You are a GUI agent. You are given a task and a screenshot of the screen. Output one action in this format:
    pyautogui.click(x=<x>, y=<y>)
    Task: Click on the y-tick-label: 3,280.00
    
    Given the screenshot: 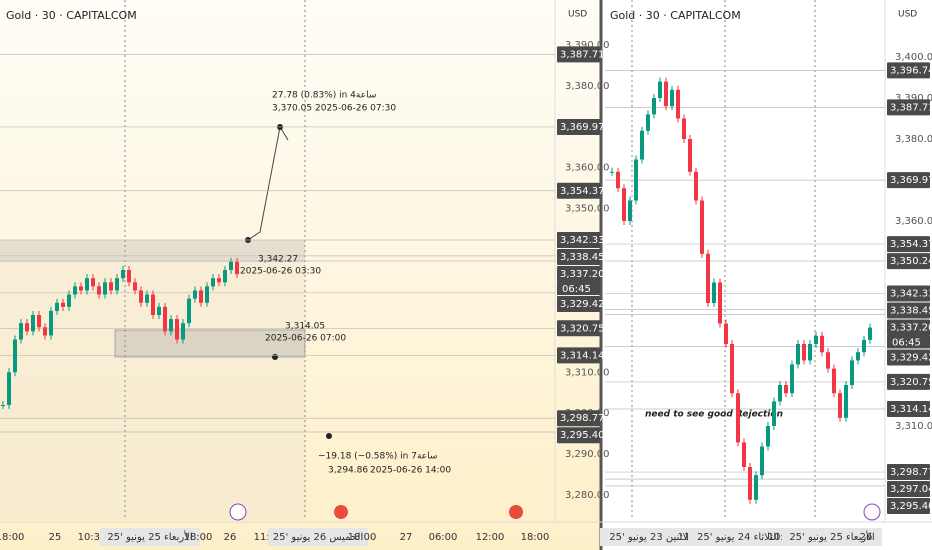 What is the action you would take?
    pyautogui.click(x=587, y=495)
    